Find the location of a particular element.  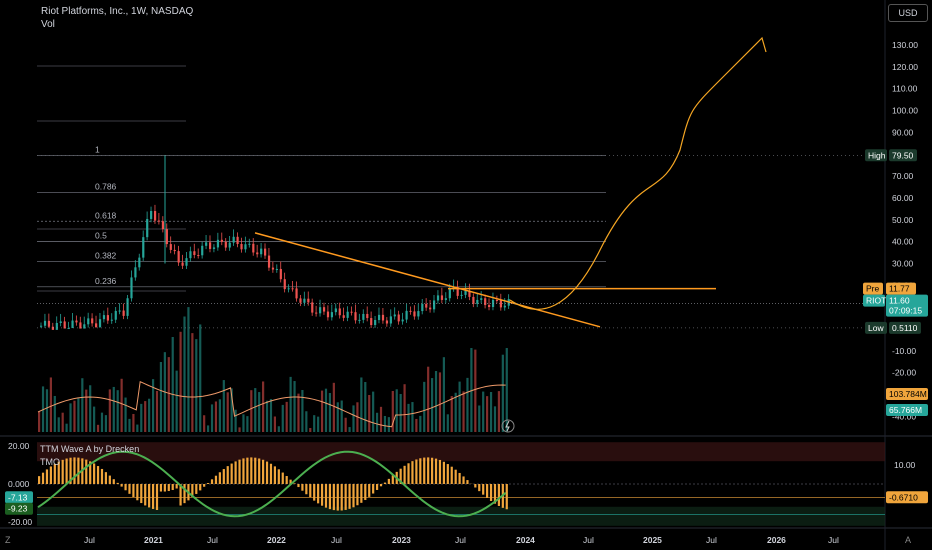

price-tick-label: 50.00 is located at coordinates (903, 220).